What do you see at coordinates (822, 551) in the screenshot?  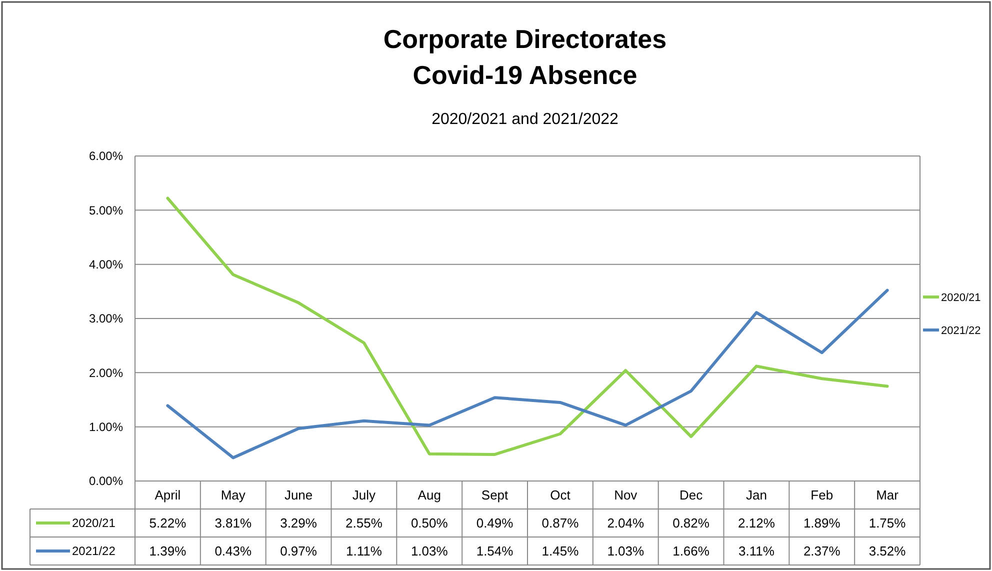 I see `data-label: 2.37%` at bounding box center [822, 551].